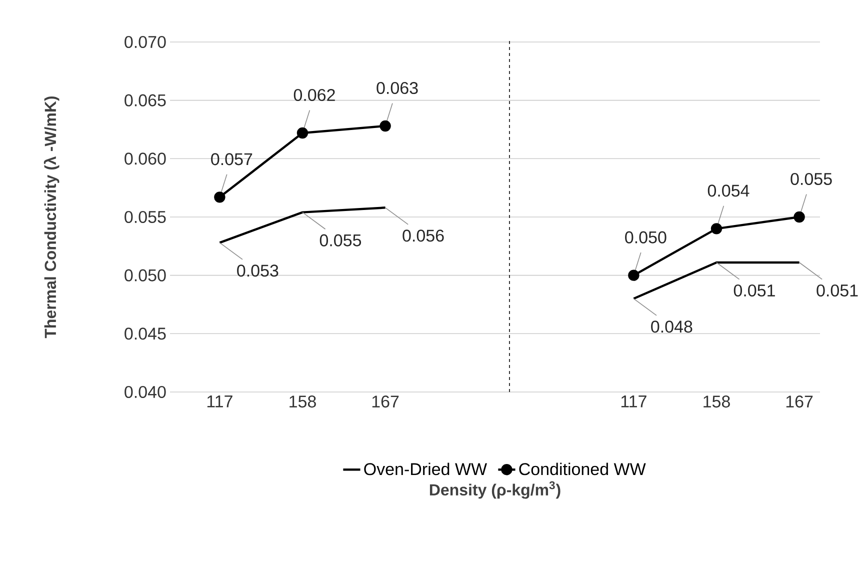 Image resolution: width=865 pixels, height=565 pixels. What do you see at coordinates (145, 334) in the screenshot?
I see `y-tick-label: 0.045` at bounding box center [145, 334].